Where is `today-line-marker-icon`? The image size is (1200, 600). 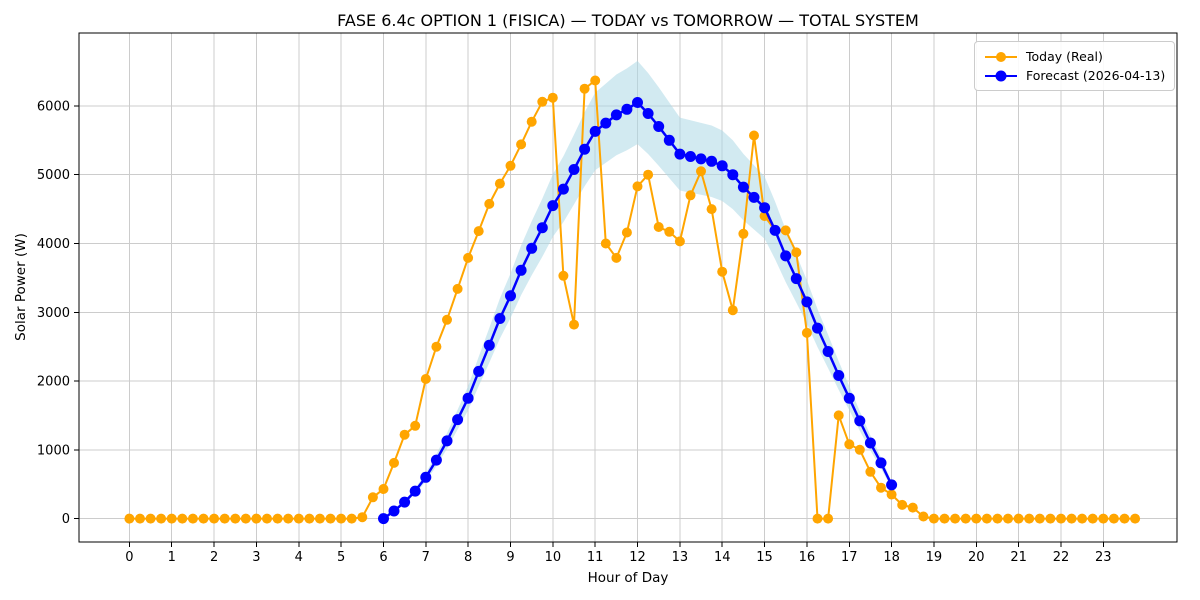 today-line-marker-icon is located at coordinates (1001, 56).